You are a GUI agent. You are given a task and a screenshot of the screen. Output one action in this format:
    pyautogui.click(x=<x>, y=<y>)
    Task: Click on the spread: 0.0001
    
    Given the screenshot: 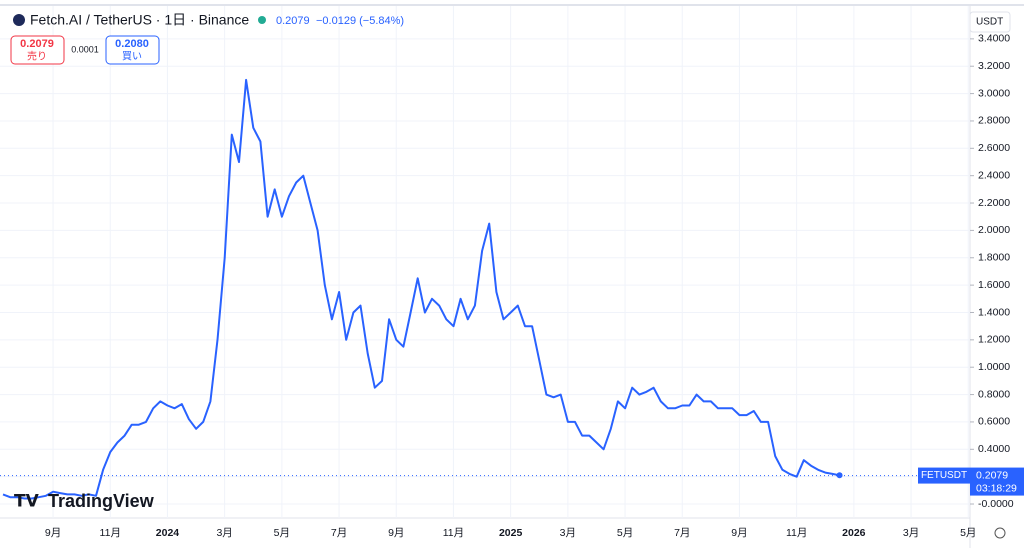 What is the action you would take?
    pyautogui.click(x=85, y=49)
    